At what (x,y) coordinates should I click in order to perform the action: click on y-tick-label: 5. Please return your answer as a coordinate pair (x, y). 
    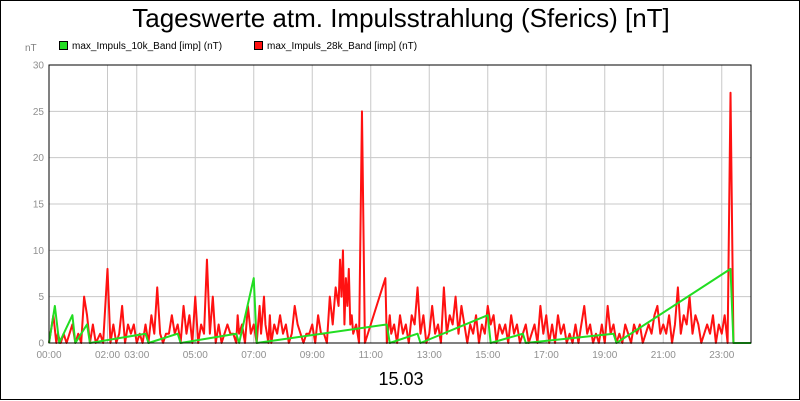
    Looking at the image, I should click on (41, 297).